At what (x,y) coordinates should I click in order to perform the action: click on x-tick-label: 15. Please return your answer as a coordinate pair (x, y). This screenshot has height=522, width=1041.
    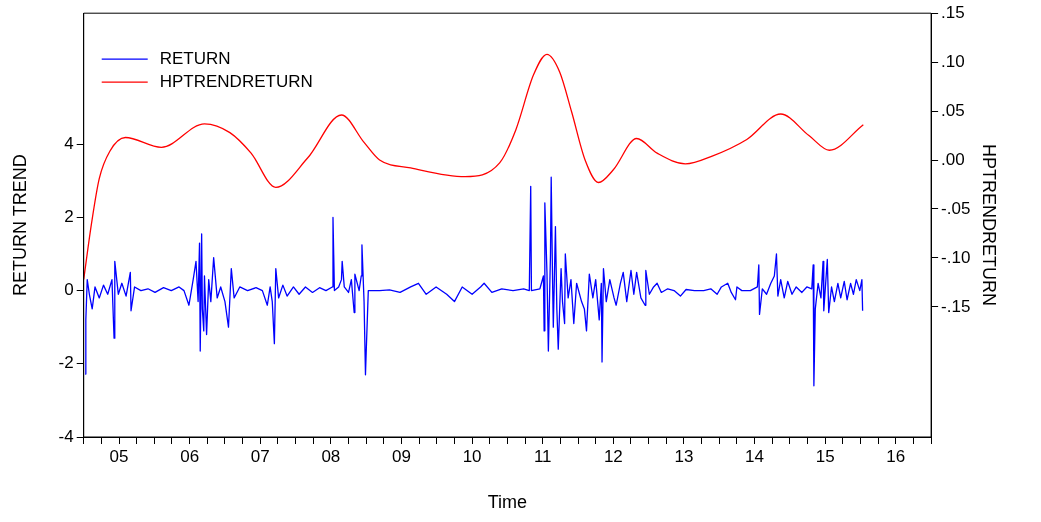
    Looking at the image, I should click on (825, 456).